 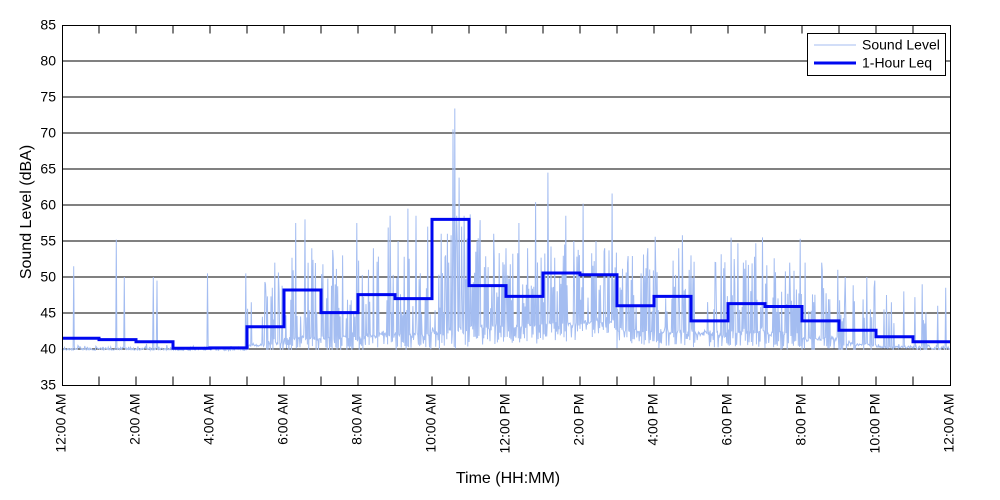 What do you see at coordinates (48, 169) in the screenshot?
I see `svg-text: 65` at bounding box center [48, 169].